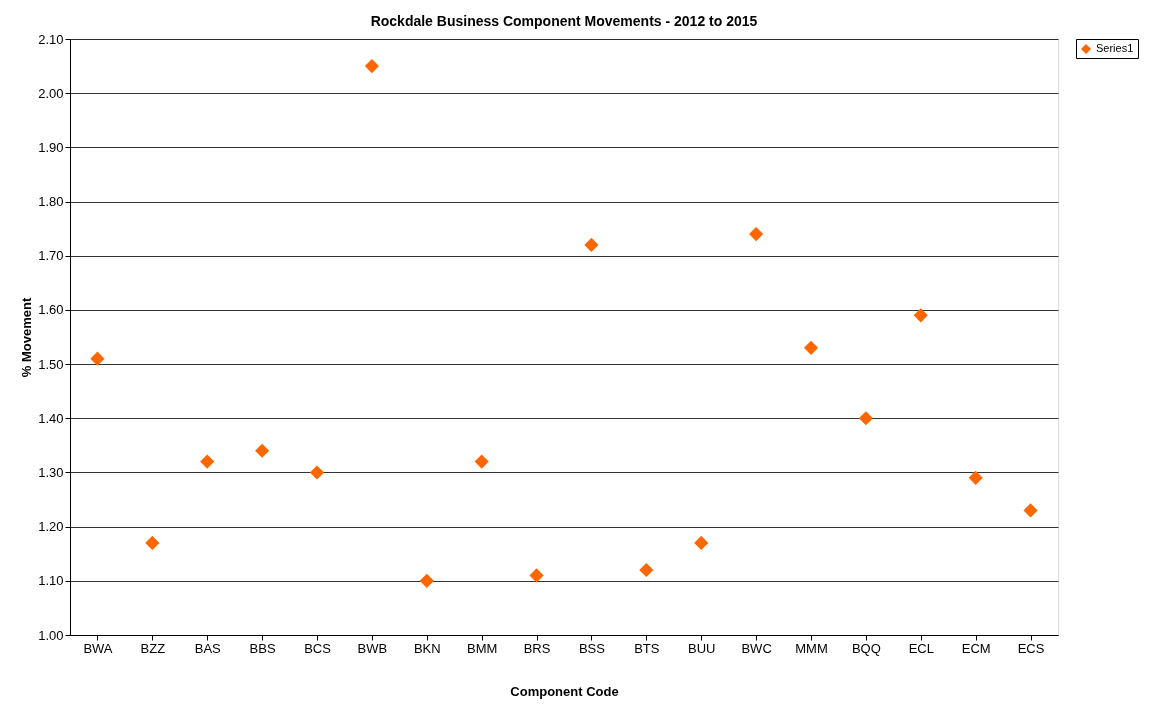  I want to click on x-tick-label: BTS, so click(647, 648).